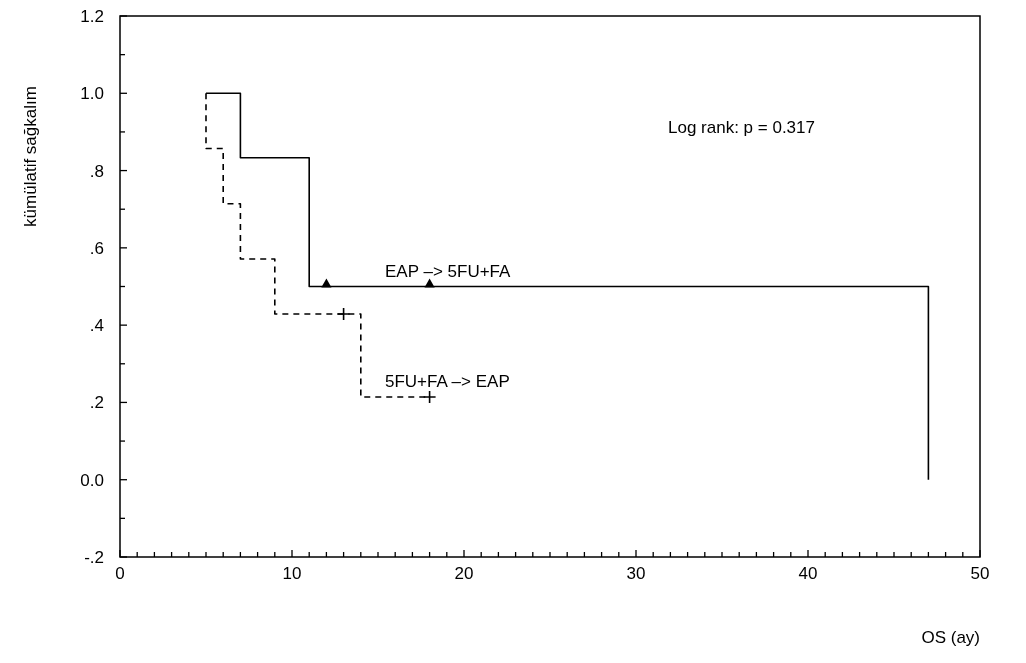 This screenshot has width=1026, height=663. Describe the element at coordinates (96, 326) in the screenshot. I see `y-tick-label: .4` at that location.